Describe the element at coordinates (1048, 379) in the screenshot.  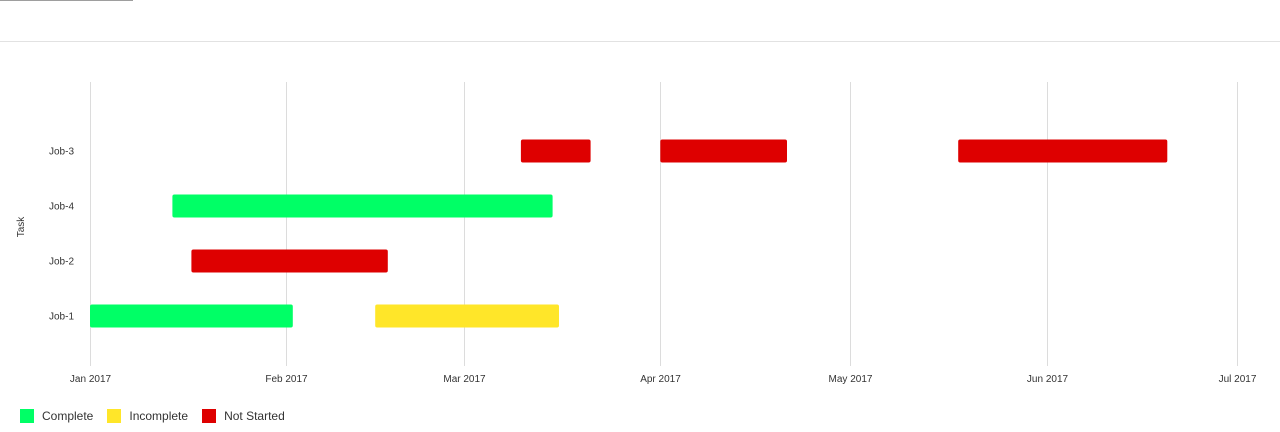
I see `x-tick-label: Jun 2017` at that location.